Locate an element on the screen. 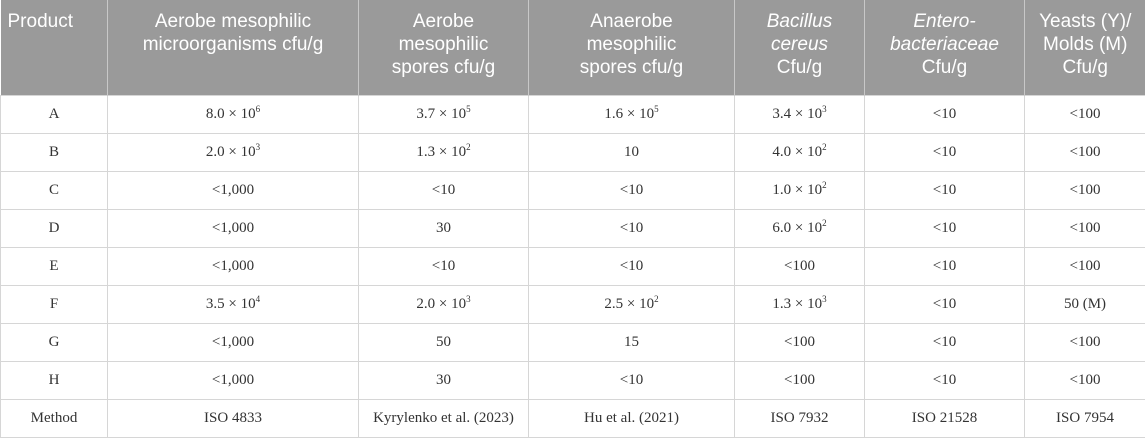  column-header: Aerobe mesophilic spores cfu/g is located at coordinates (443, 47).